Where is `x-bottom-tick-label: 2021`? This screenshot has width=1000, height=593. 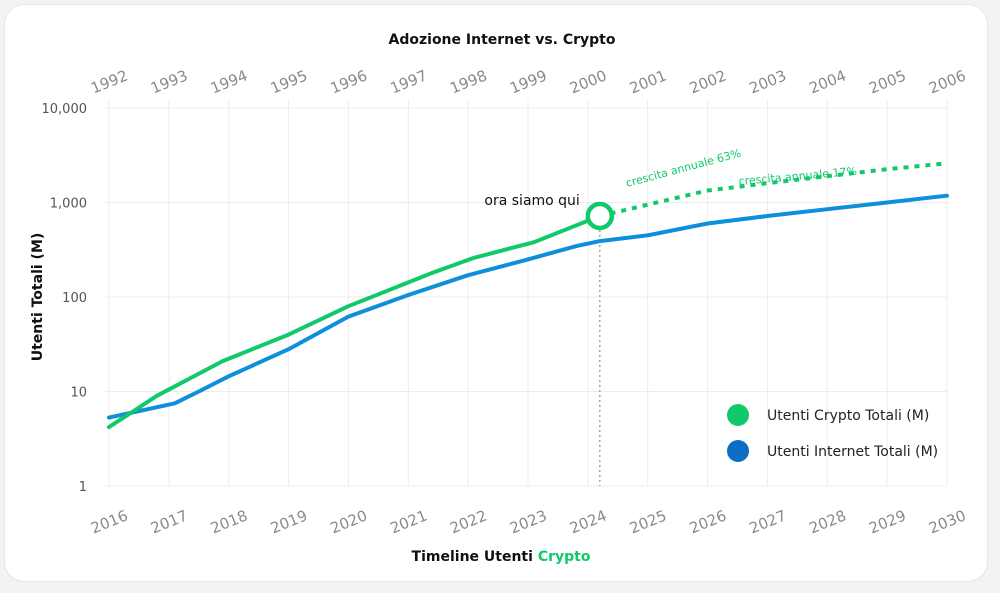 x-bottom-tick-label: 2021 is located at coordinates (409, 521).